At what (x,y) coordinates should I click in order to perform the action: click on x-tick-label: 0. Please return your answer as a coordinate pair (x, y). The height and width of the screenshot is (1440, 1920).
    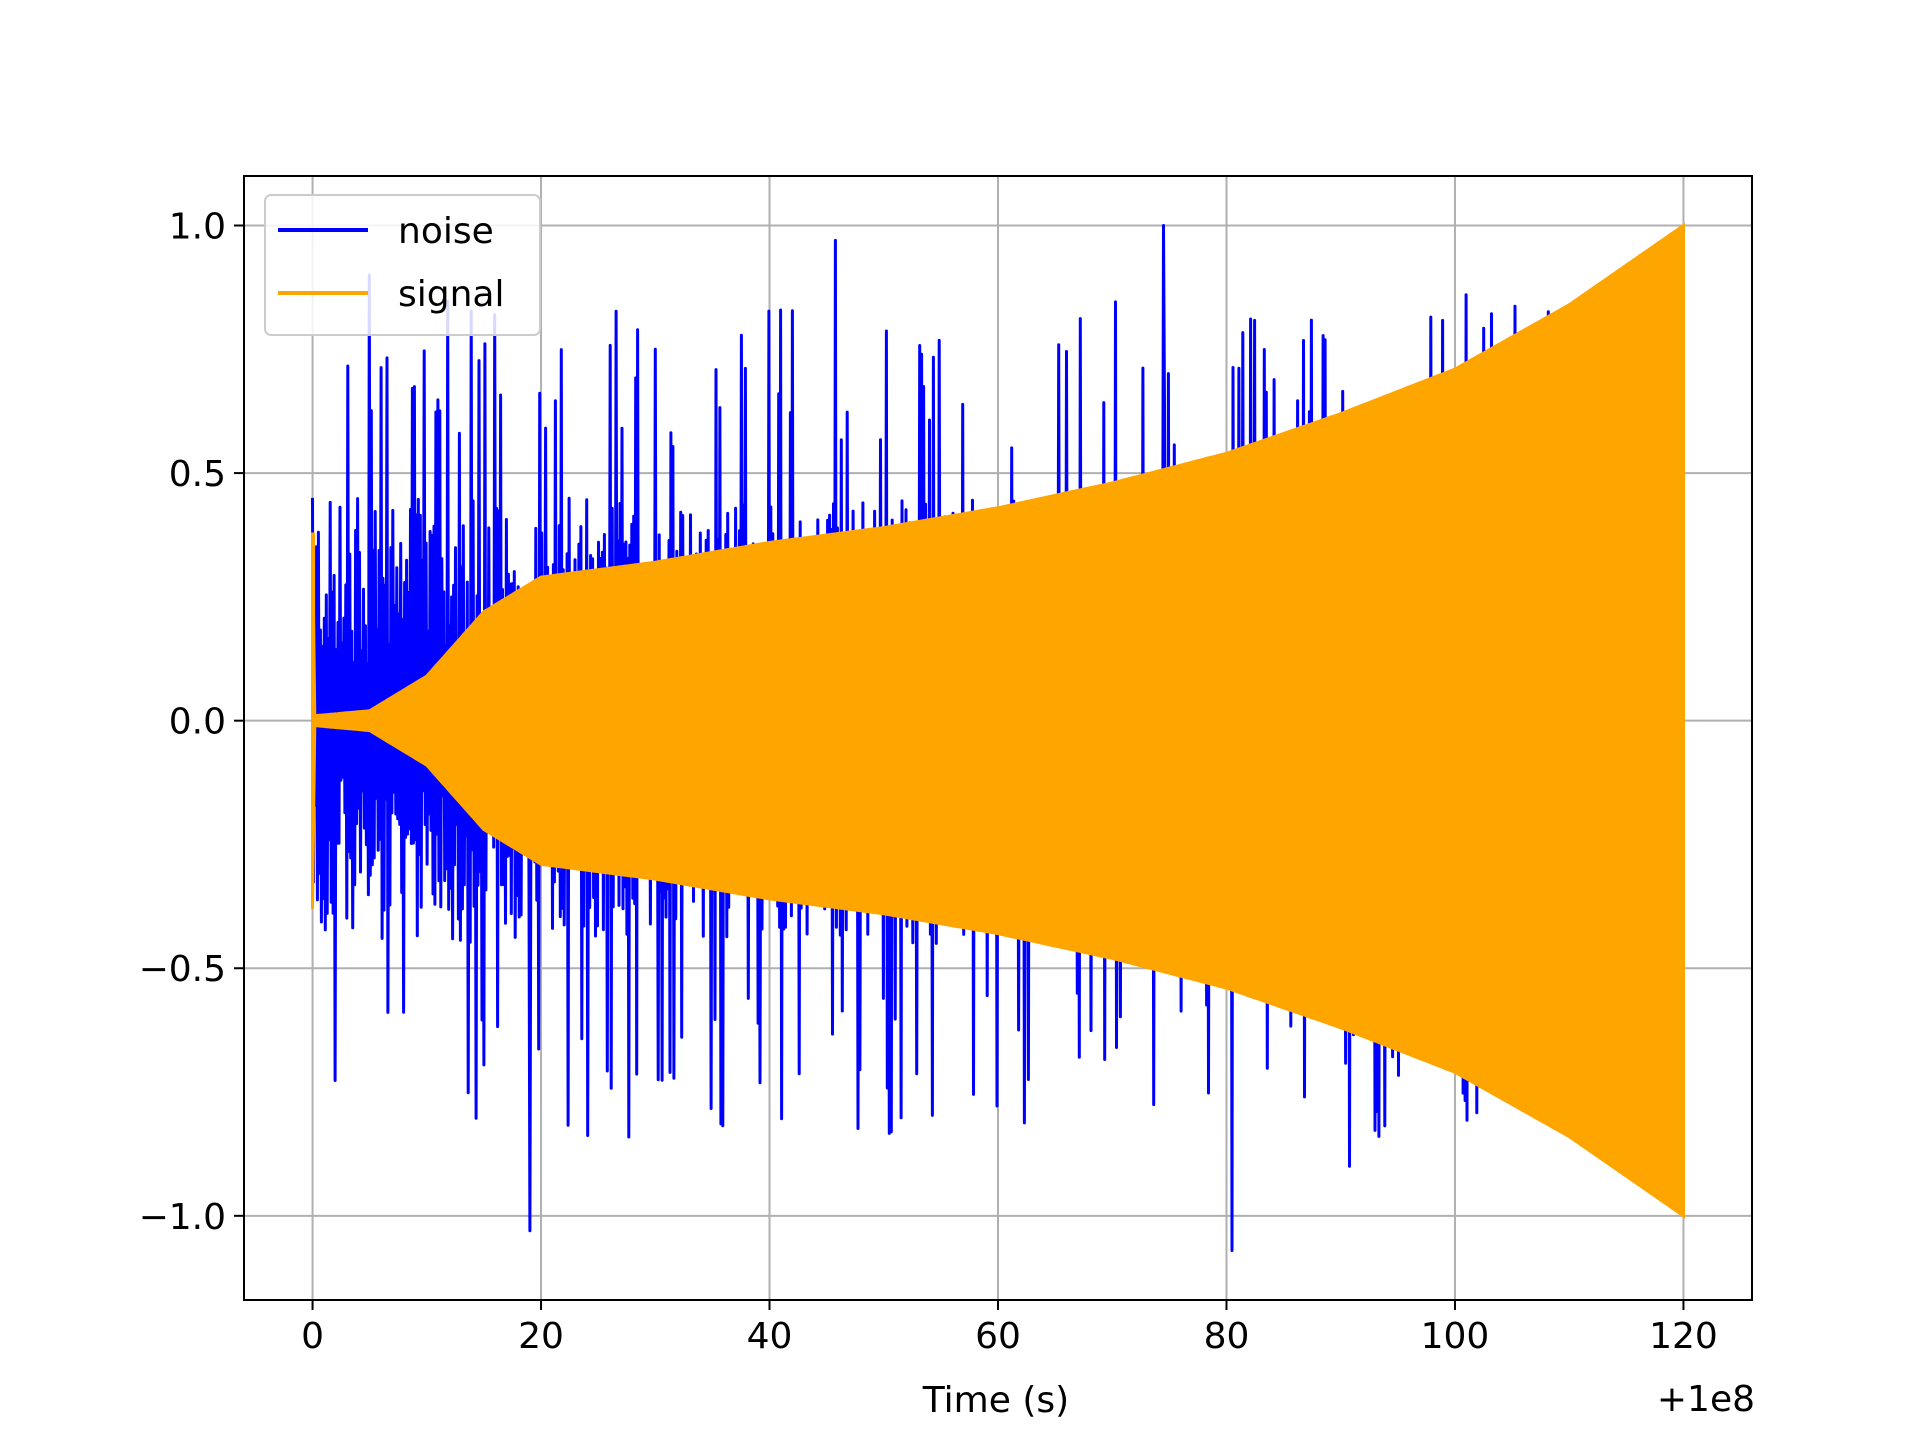
    Looking at the image, I should click on (312, 1336).